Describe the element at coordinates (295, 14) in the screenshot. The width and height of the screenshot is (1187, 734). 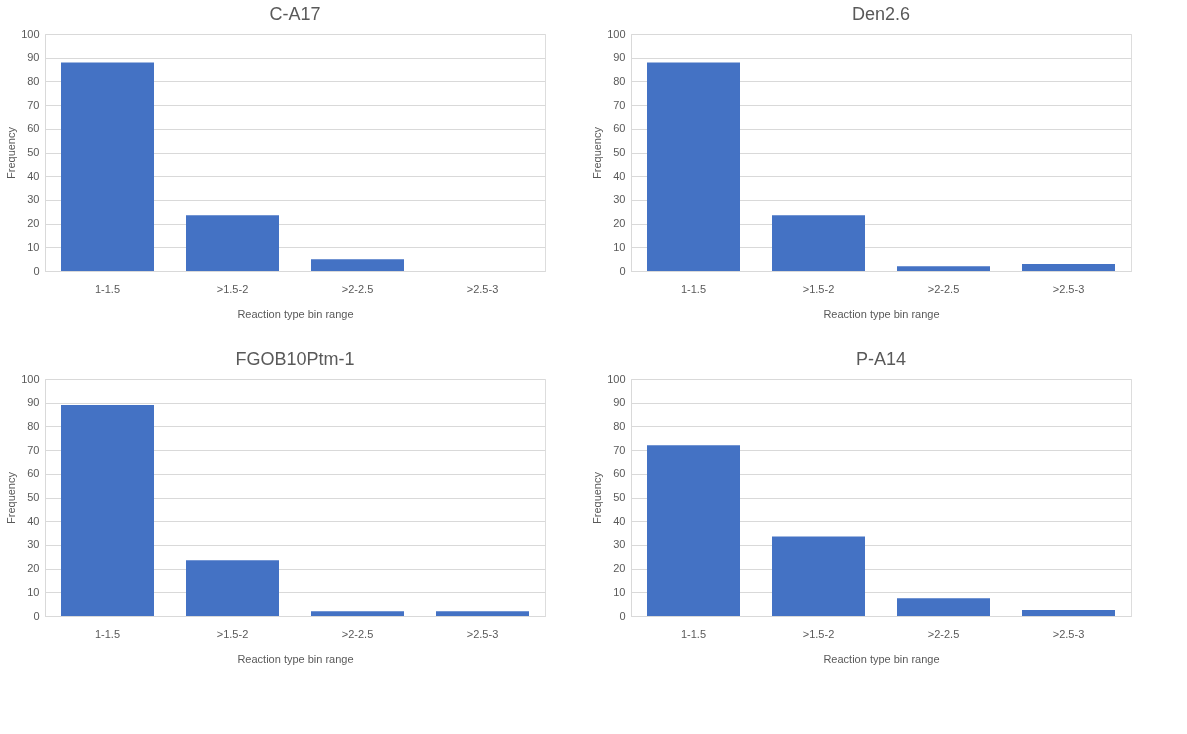
I see `chart-title: C-A17` at that location.